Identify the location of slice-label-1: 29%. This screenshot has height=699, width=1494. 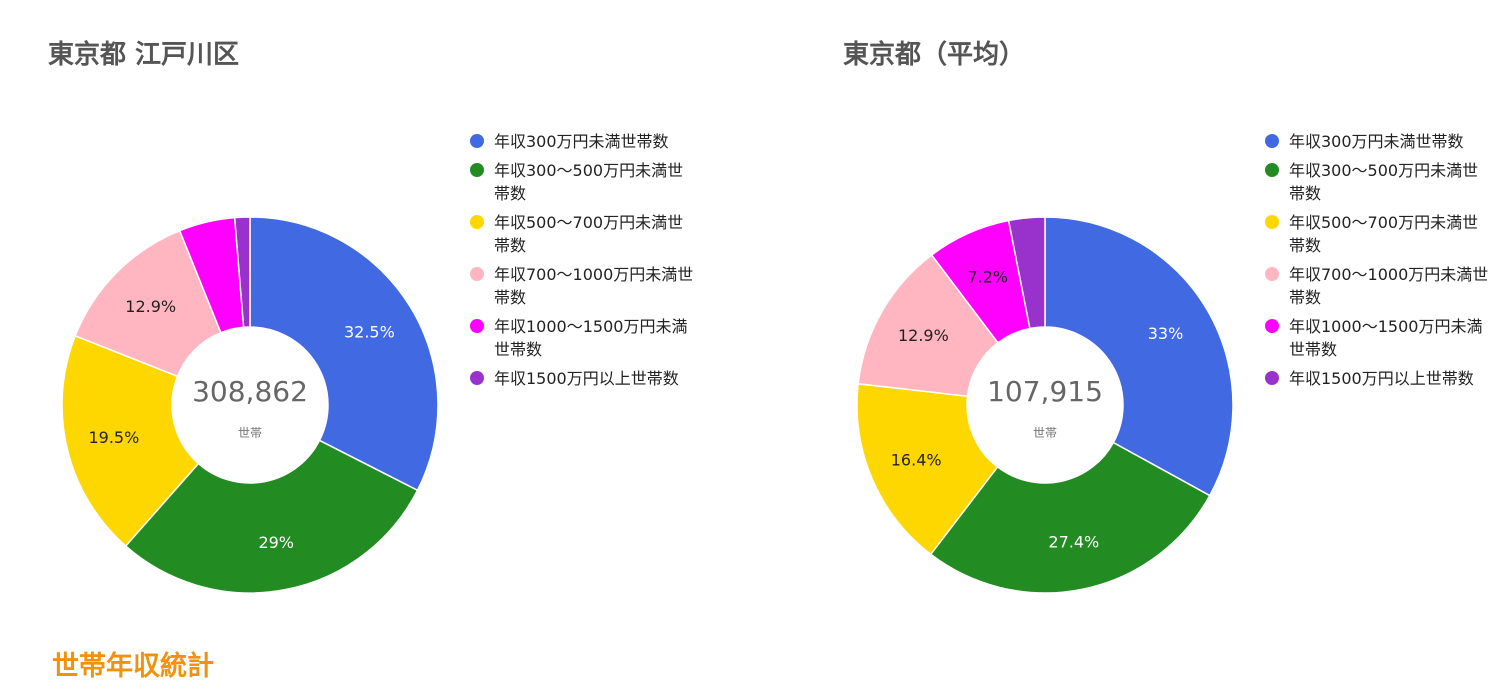
(276, 542).